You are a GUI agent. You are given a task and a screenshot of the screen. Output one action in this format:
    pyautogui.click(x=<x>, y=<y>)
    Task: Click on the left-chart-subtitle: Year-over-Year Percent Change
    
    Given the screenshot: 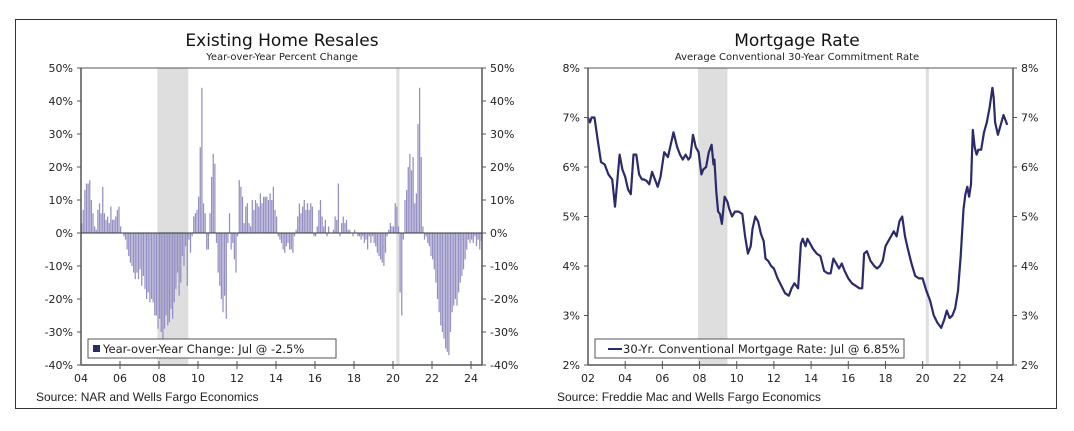 What is the action you would take?
    pyautogui.click(x=281, y=57)
    